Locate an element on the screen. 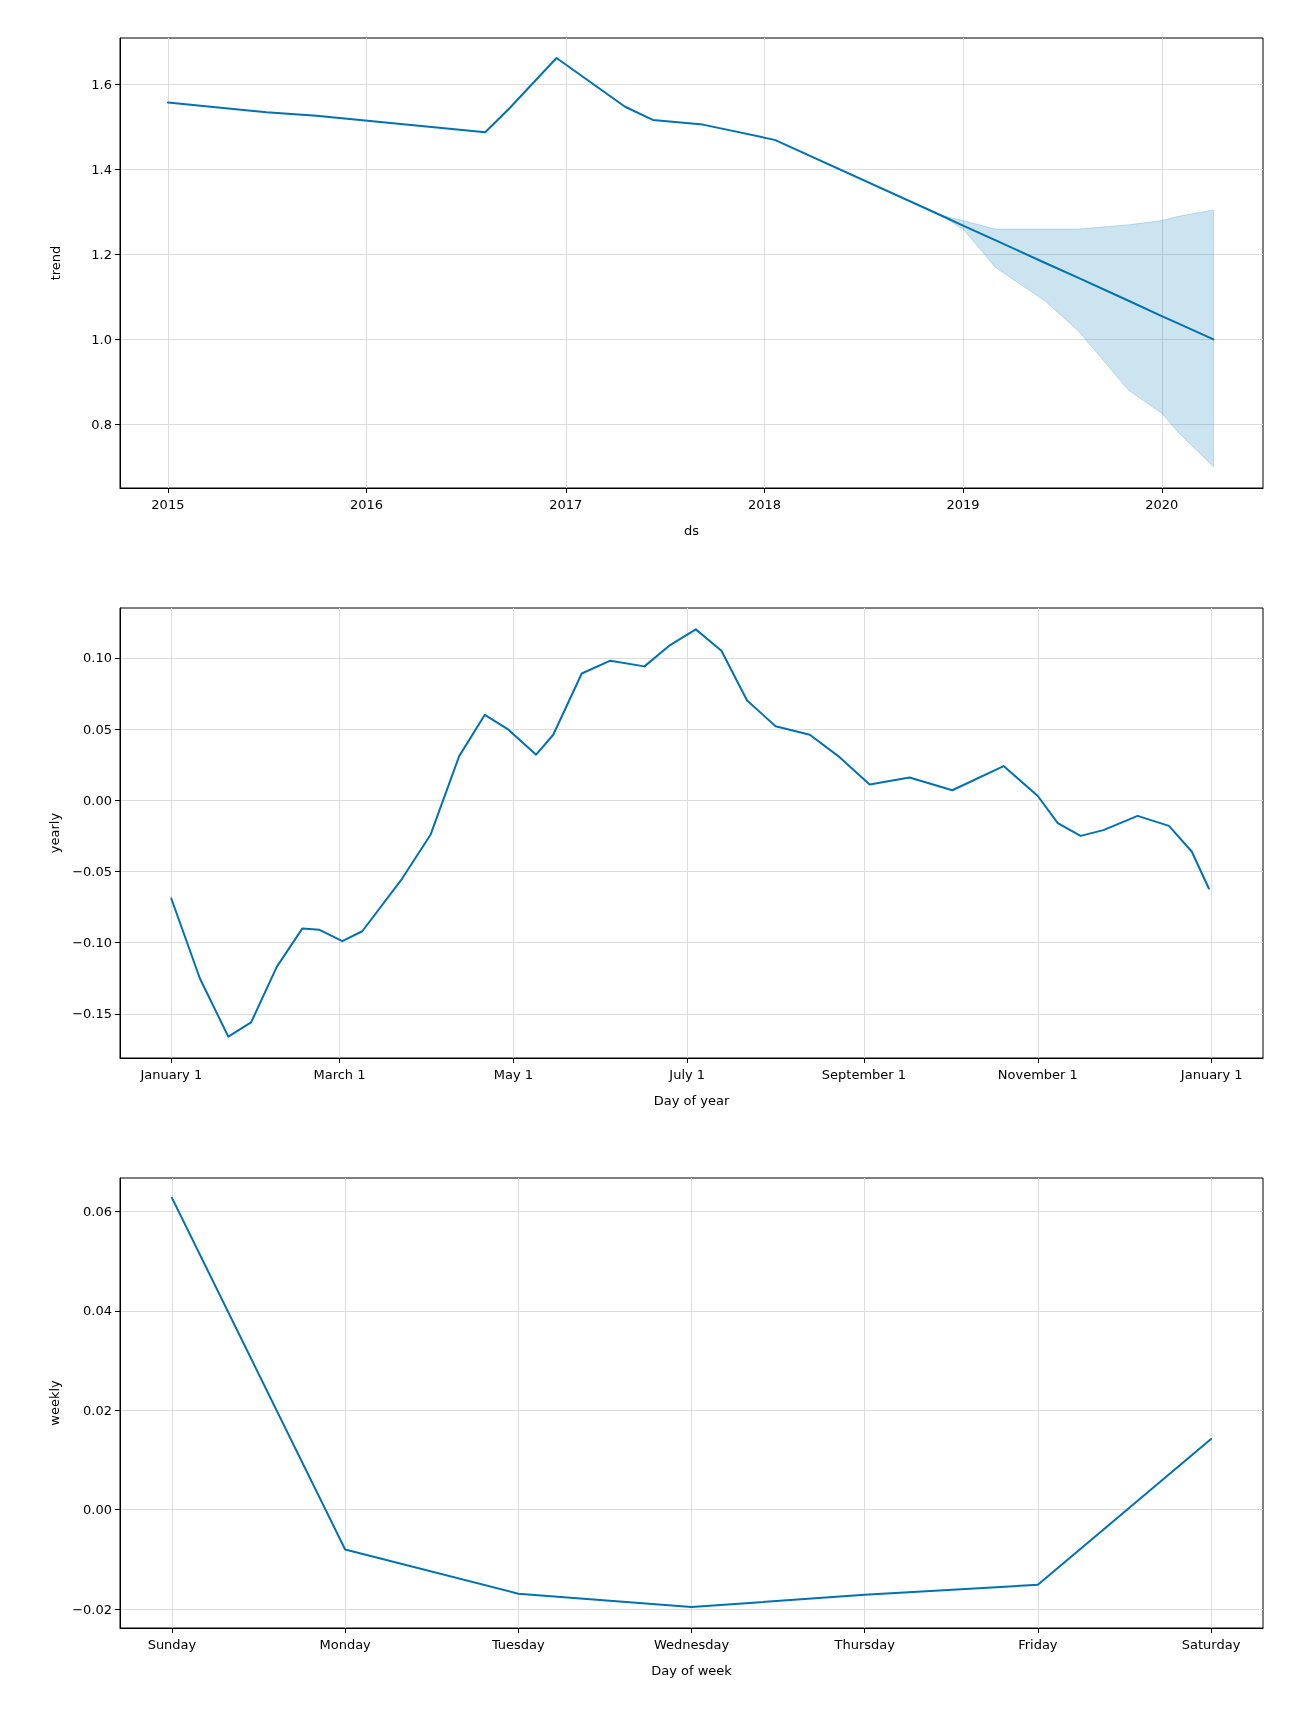  x-tick-label: July 1 is located at coordinates (687, 1074).